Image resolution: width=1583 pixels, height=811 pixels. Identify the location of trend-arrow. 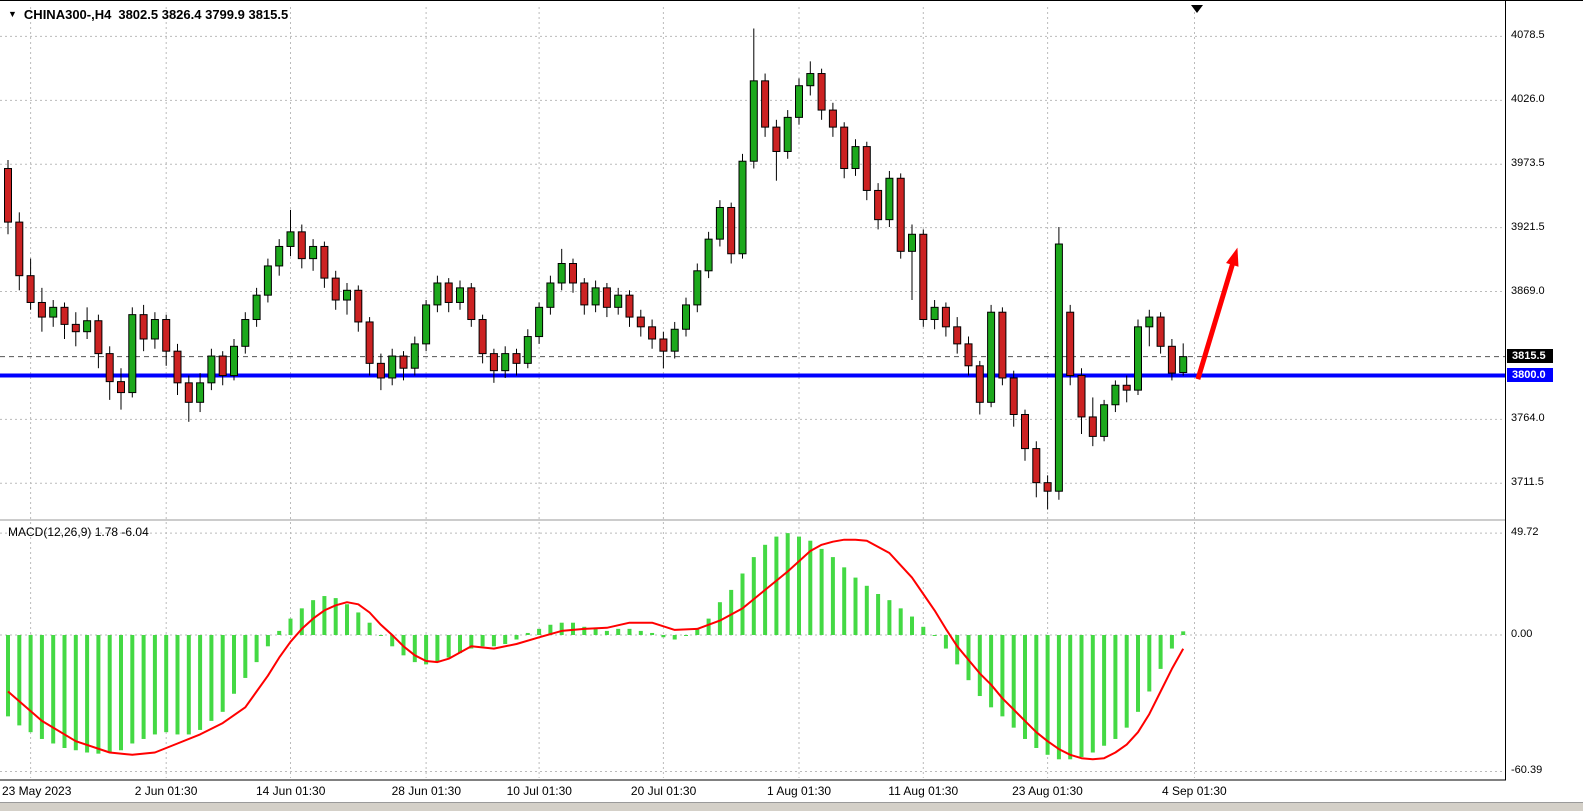
(1217, 313).